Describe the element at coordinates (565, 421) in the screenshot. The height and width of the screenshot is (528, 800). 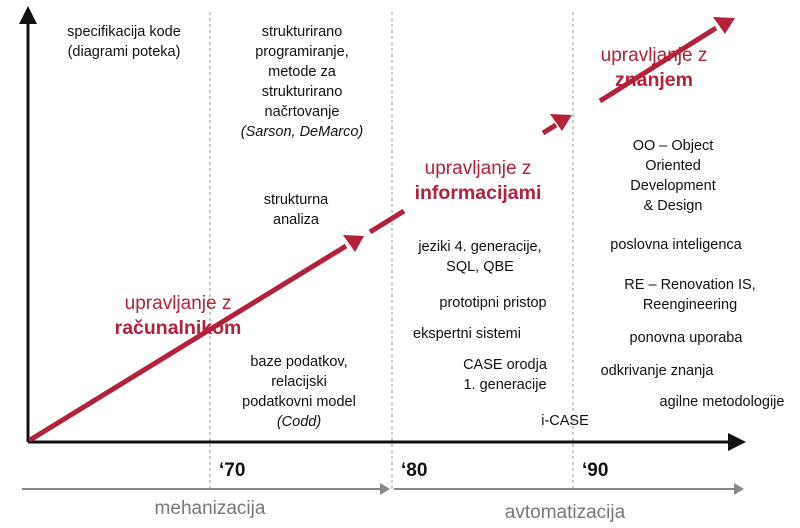
I see `item-icase: i-CASE` at that location.